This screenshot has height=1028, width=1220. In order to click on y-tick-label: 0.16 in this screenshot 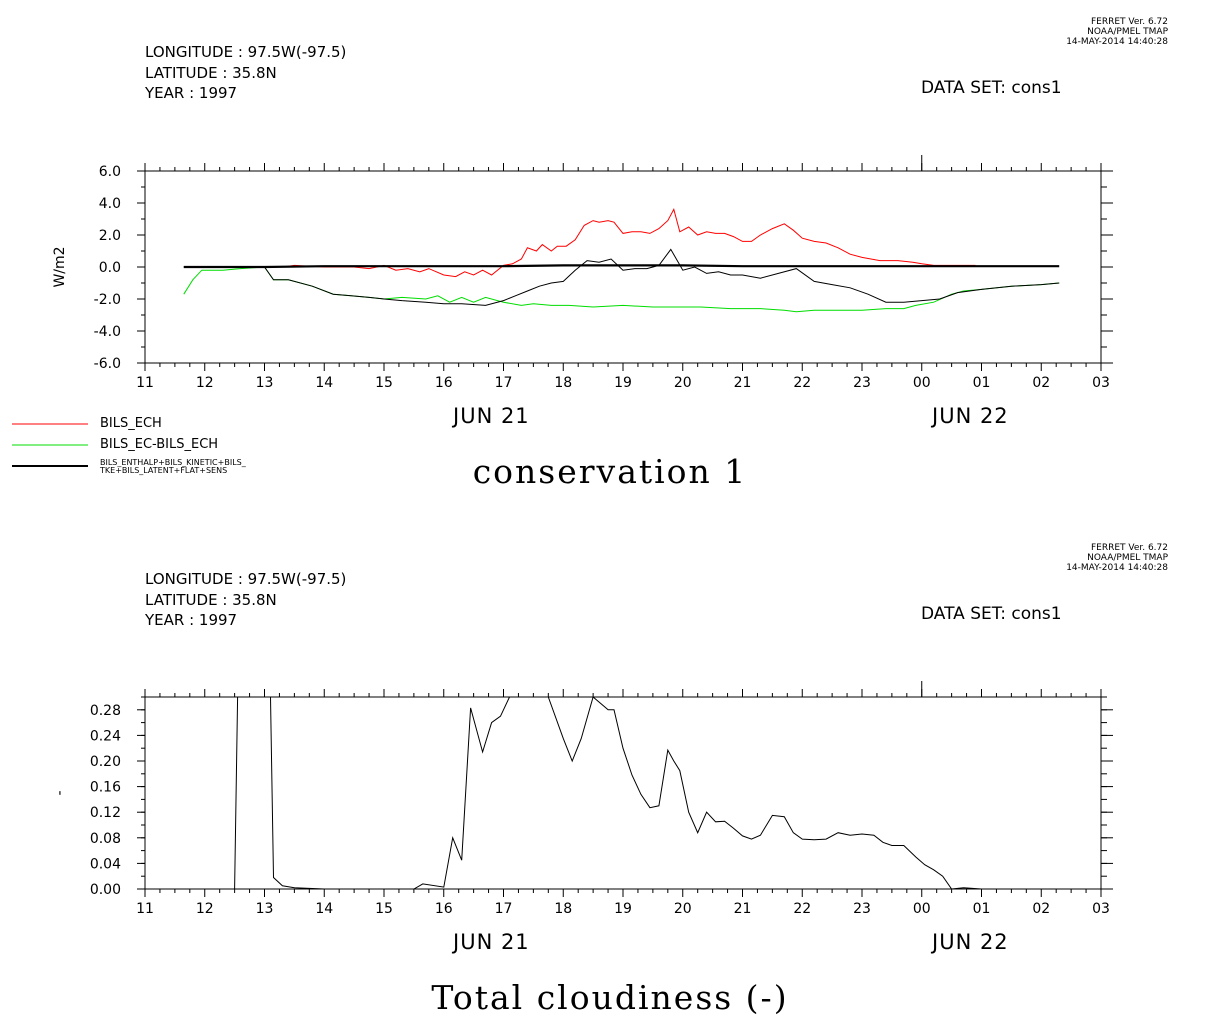, I will do `click(105, 788)`.